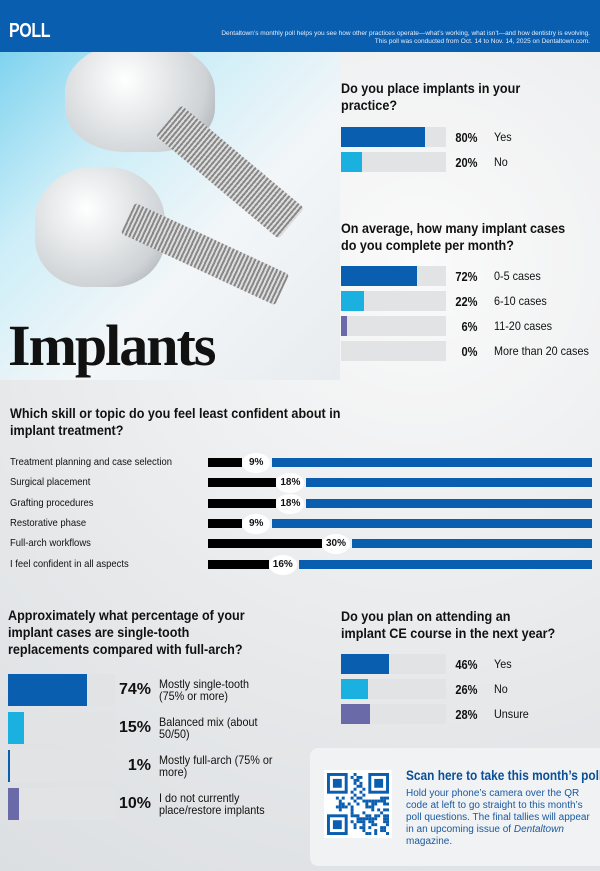 The width and height of the screenshot is (600, 871). What do you see at coordinates (503, 775) in the screenshot?
I see `qr-title: Scan here to take this month’s poll!` at bounding box center [503, 775].